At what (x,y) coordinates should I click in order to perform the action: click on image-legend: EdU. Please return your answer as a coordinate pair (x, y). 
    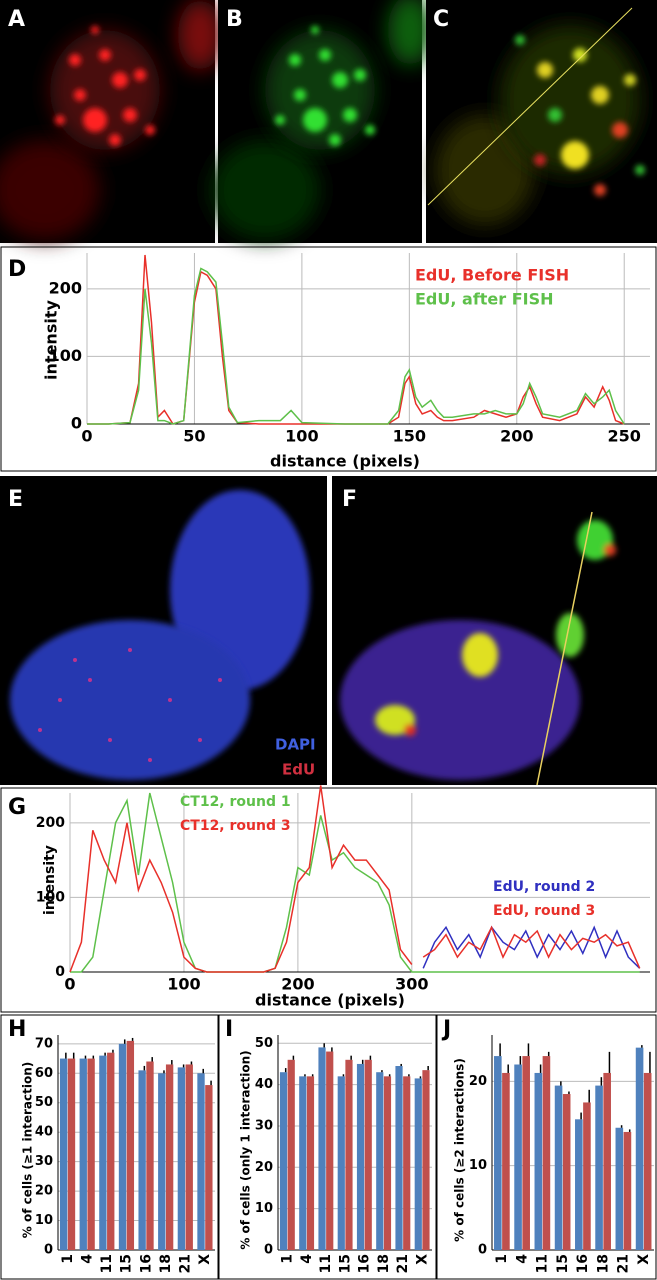
    Looking at the image, I should click on (298, 770).